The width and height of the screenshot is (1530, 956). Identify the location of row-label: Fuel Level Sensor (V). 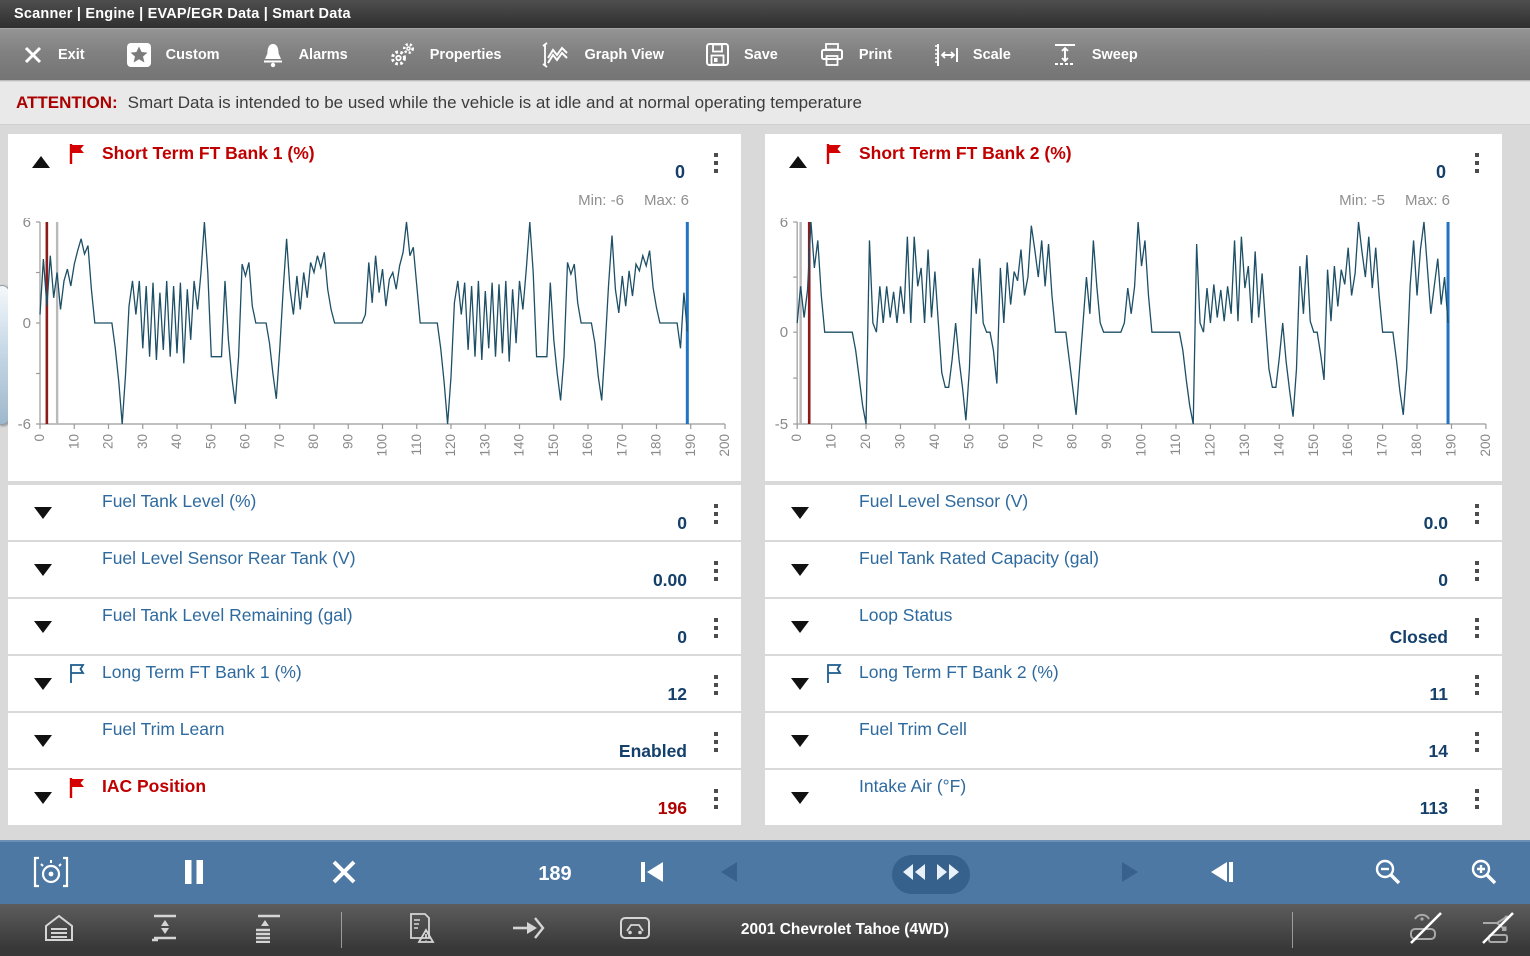
(944, 501).